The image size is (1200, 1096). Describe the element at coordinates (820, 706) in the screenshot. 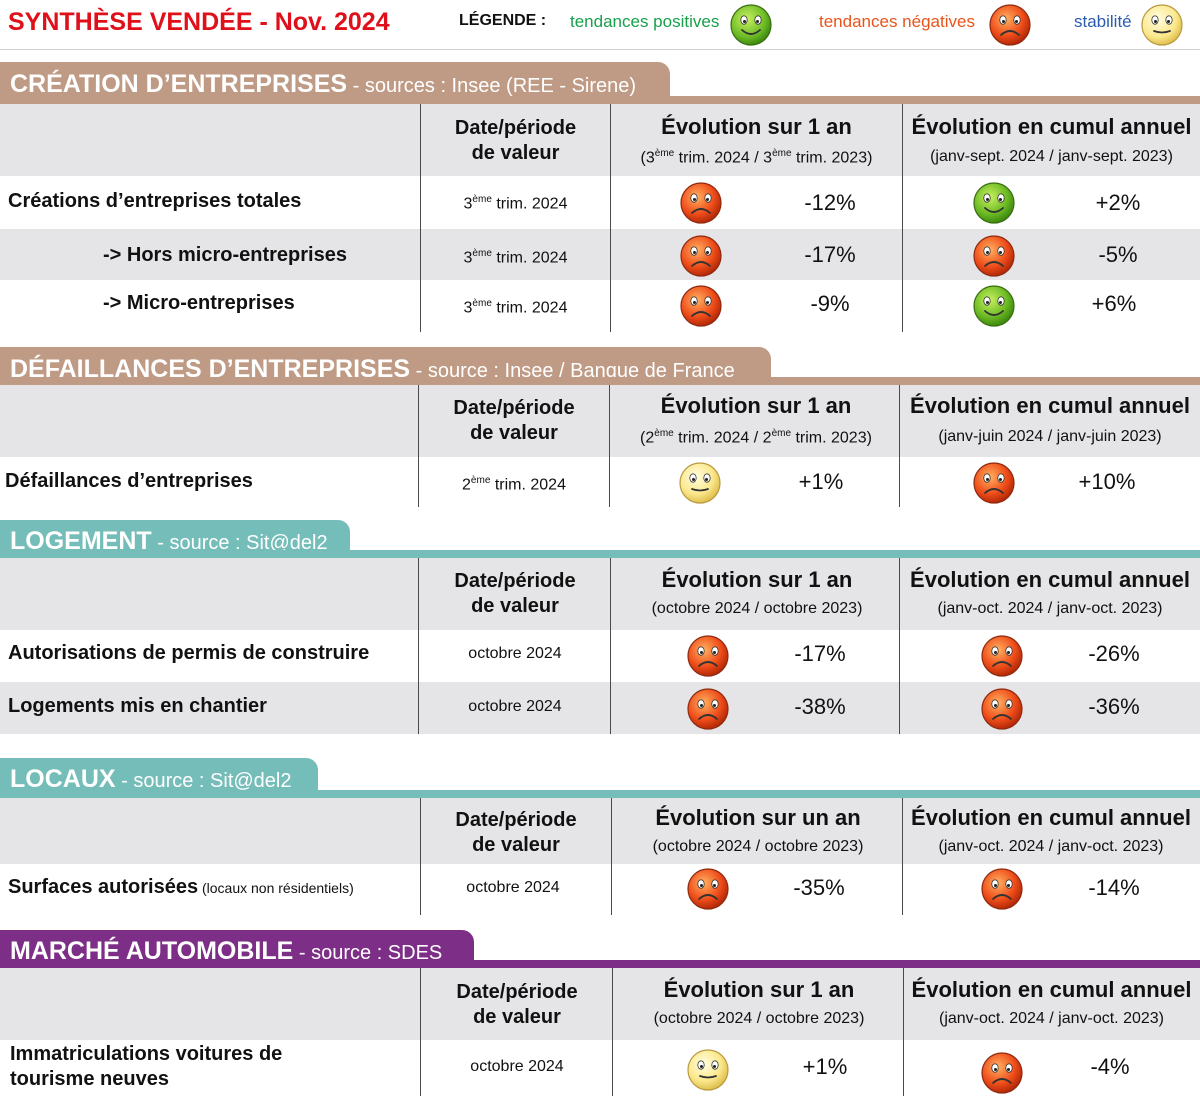

I see `year-value: -38%` at that location.